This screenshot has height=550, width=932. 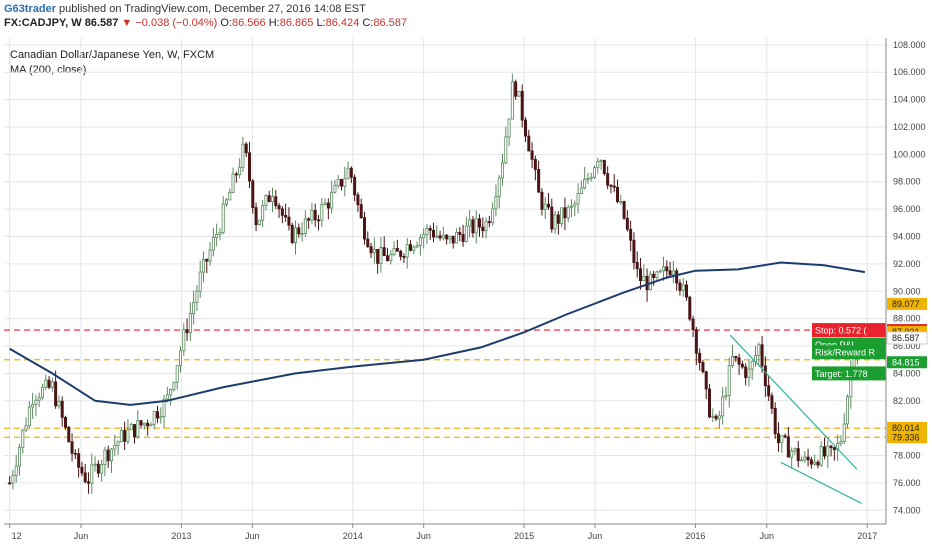 What do you see at coordinates (909, 45) in the screenshot?
I see `price-tick-label: 108.000` at bounding box center [909, 45].